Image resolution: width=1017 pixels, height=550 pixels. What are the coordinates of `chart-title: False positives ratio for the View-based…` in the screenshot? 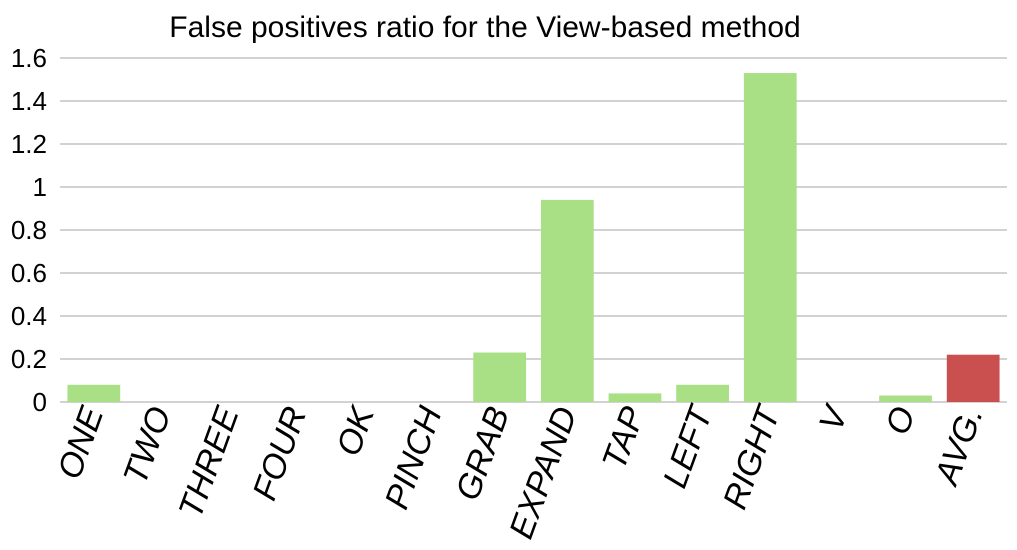 It's located at (484, 27).